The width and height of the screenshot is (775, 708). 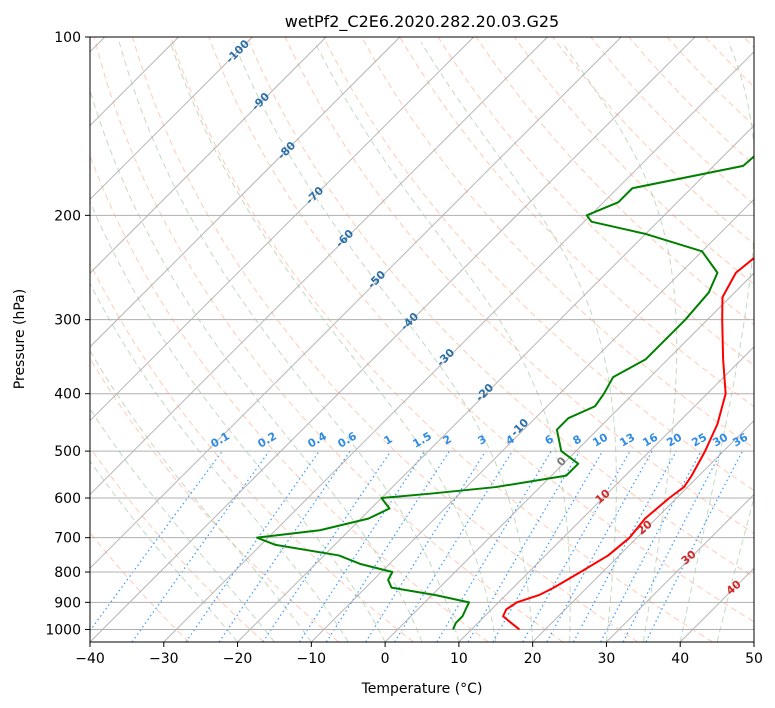 I want to click on mixing-ratio-label: 13, so click(x=627, y=440).